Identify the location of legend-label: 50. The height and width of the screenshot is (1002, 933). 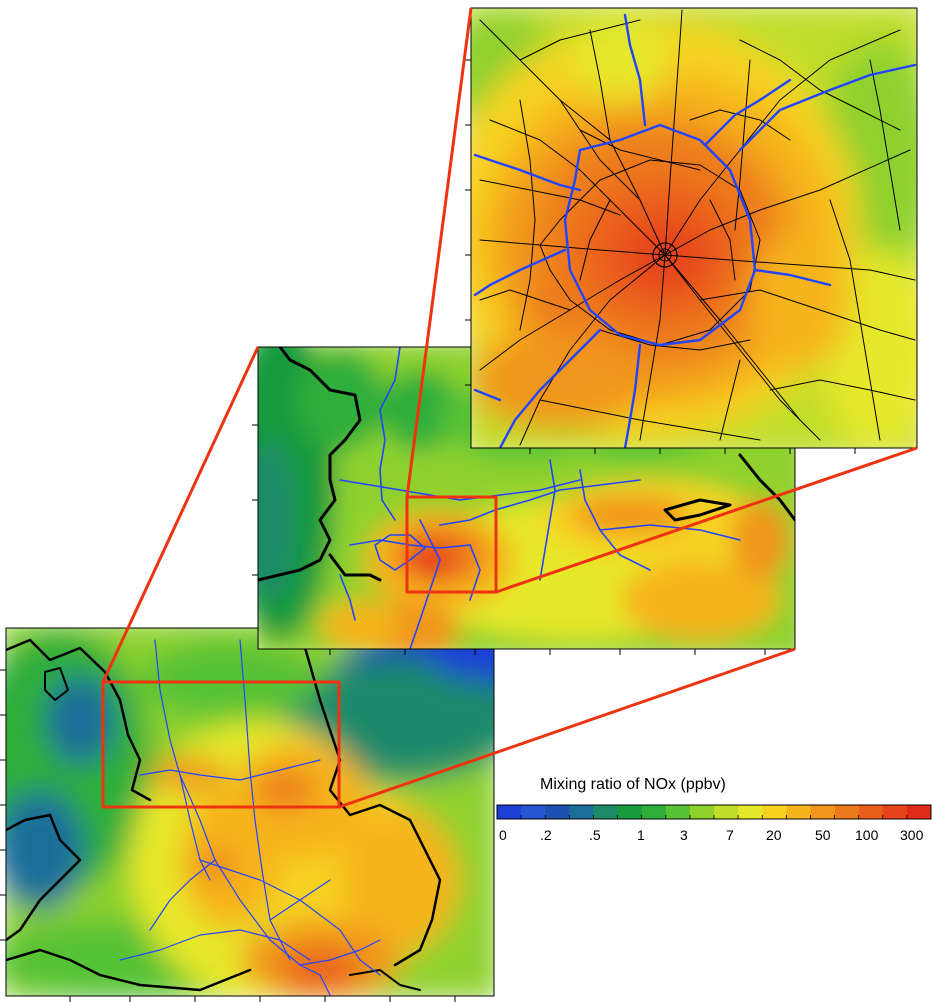
(823, 835).